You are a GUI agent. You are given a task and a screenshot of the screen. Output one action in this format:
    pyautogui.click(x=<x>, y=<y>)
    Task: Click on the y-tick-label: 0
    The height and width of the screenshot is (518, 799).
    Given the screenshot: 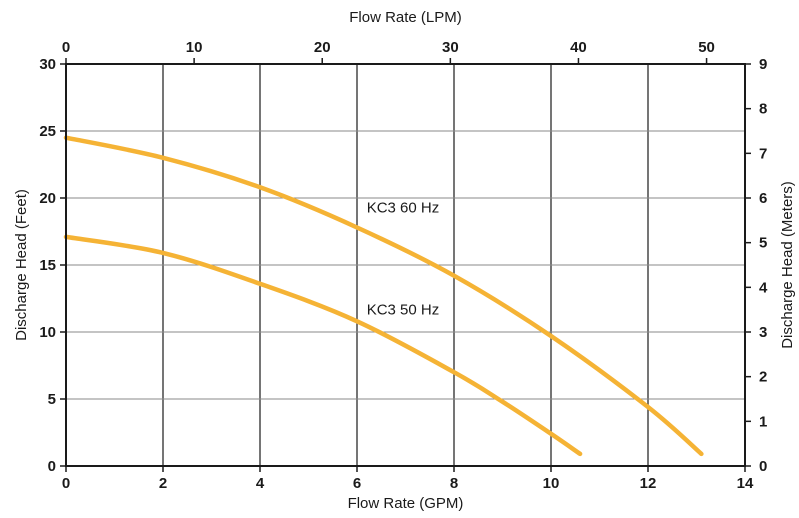 What is the action you would take?
    pyautogui.click(x=52, y=466)
    